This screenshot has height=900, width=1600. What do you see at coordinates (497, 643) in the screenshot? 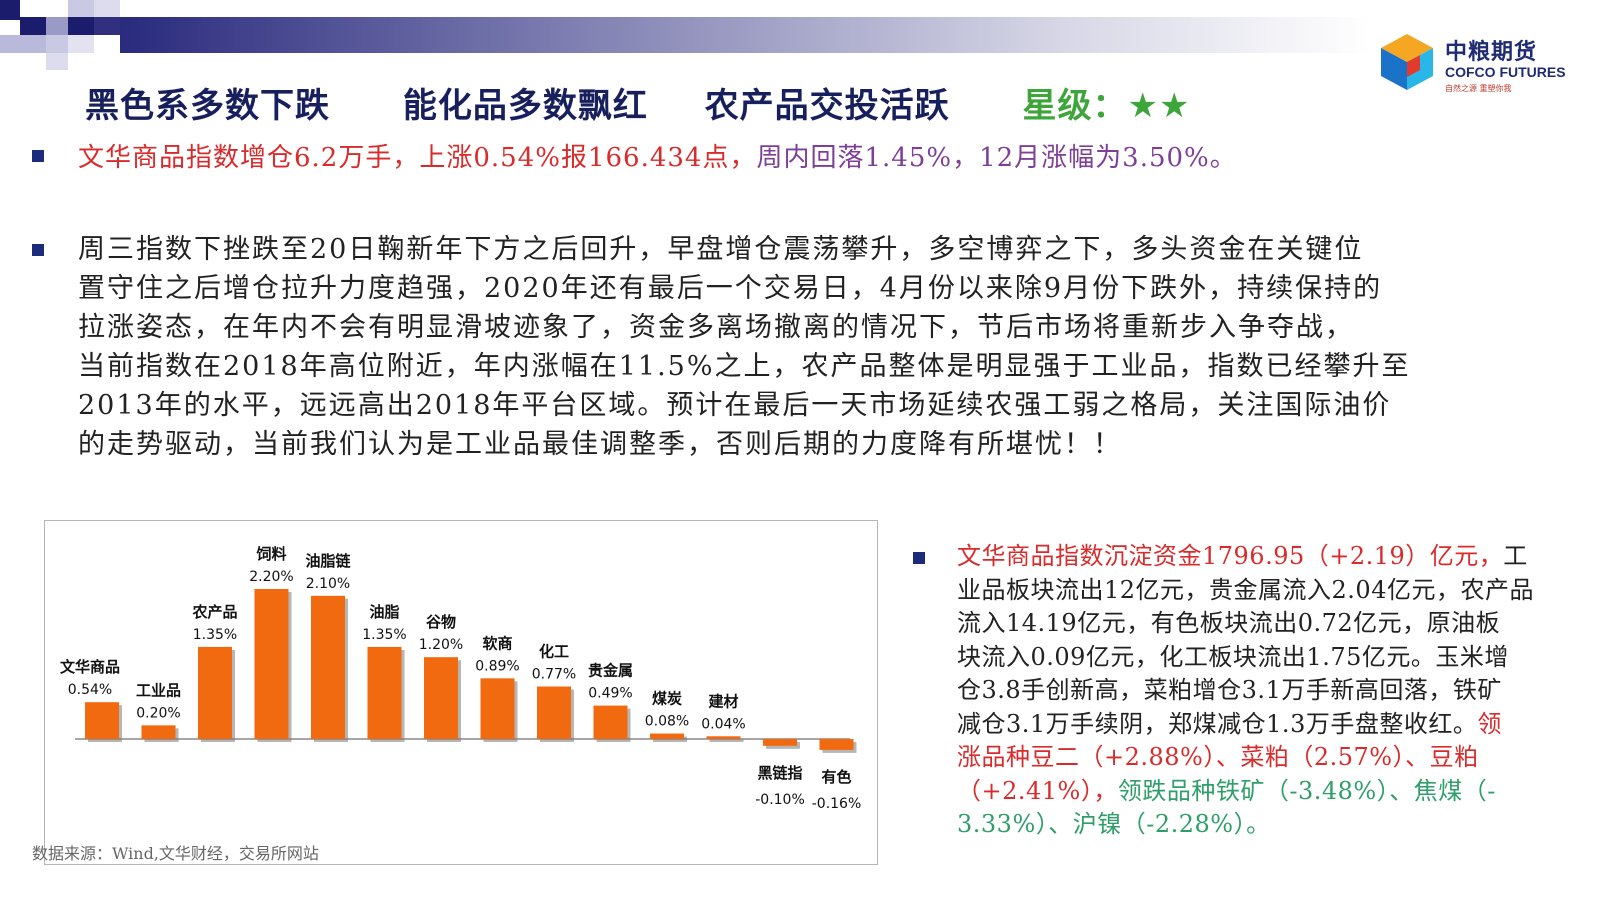
I see `category-label: 软商` at bounding box center [497, 643].